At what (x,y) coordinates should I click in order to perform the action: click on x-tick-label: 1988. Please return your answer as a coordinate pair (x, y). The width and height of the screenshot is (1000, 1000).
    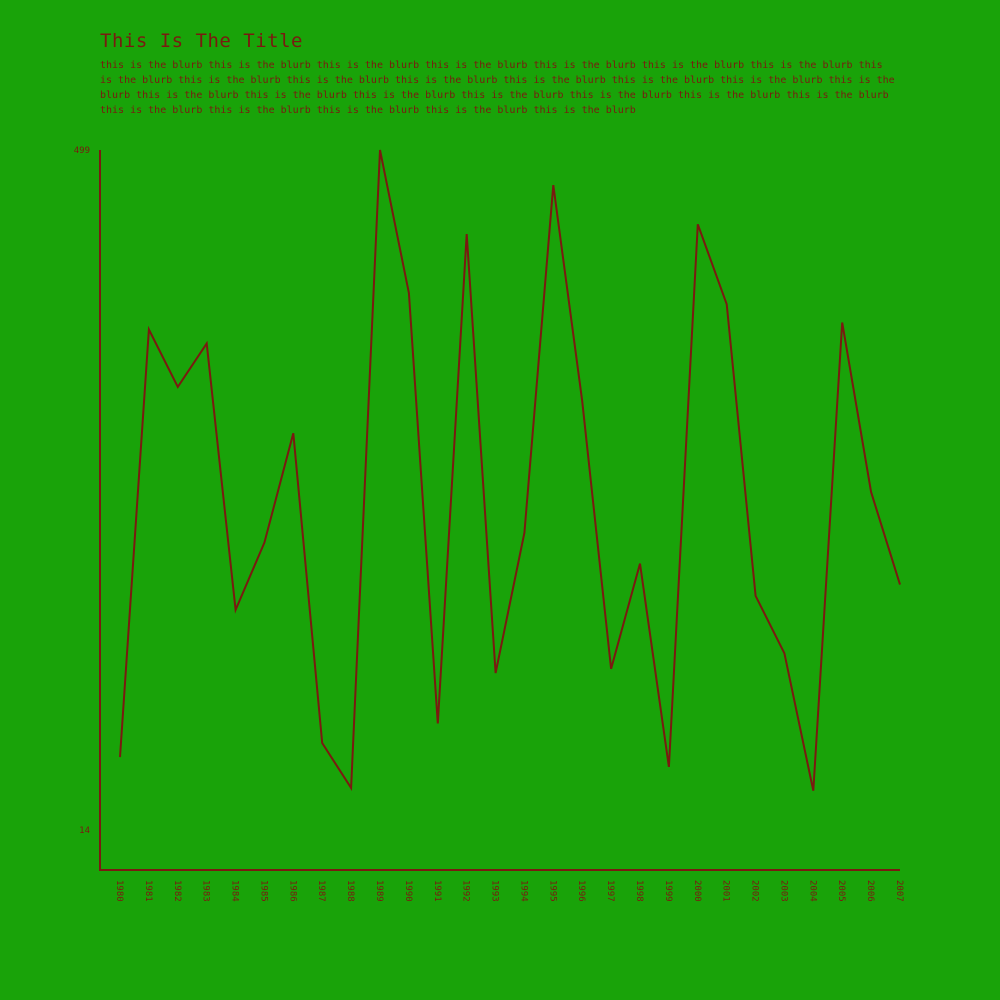
    Looking at the image, I should click on (350, 891).